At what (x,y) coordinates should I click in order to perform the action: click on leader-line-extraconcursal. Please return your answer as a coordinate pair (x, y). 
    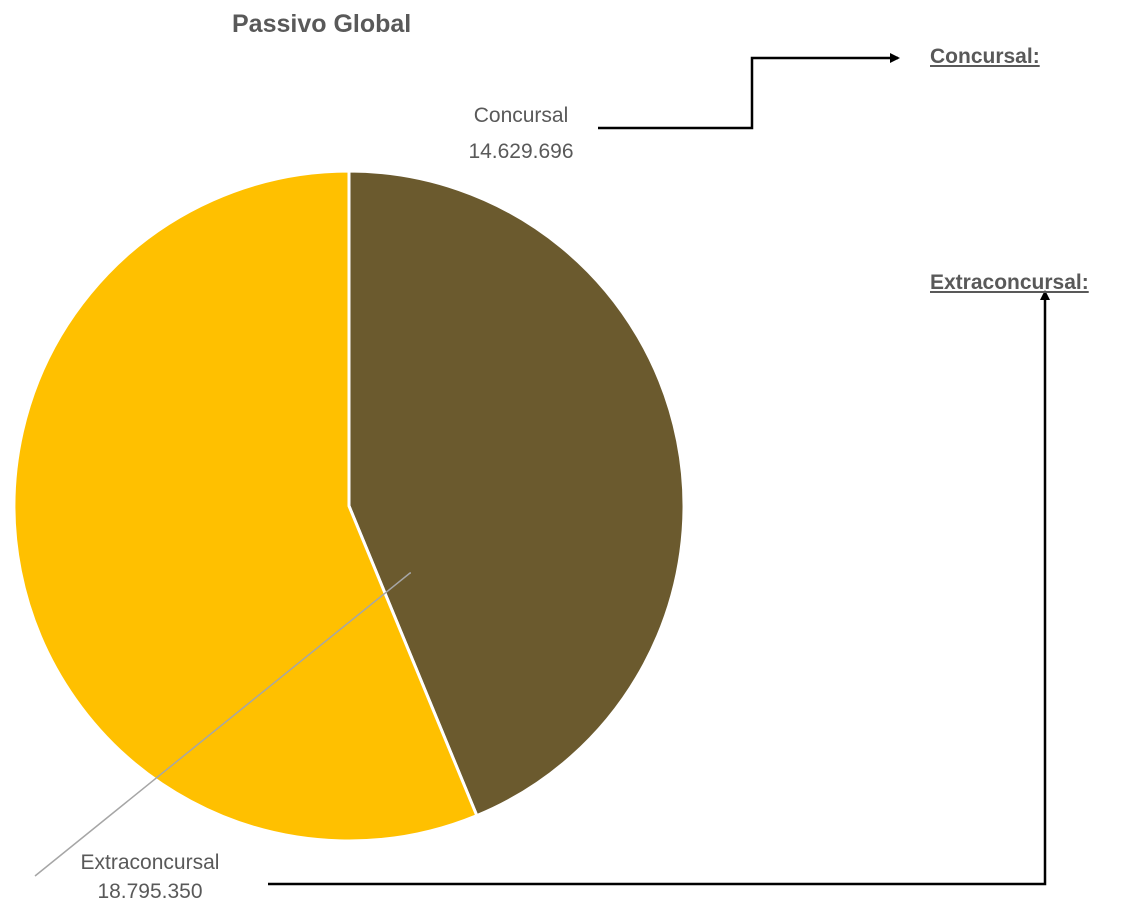
    Looking at the image, I should click on (222, 724).